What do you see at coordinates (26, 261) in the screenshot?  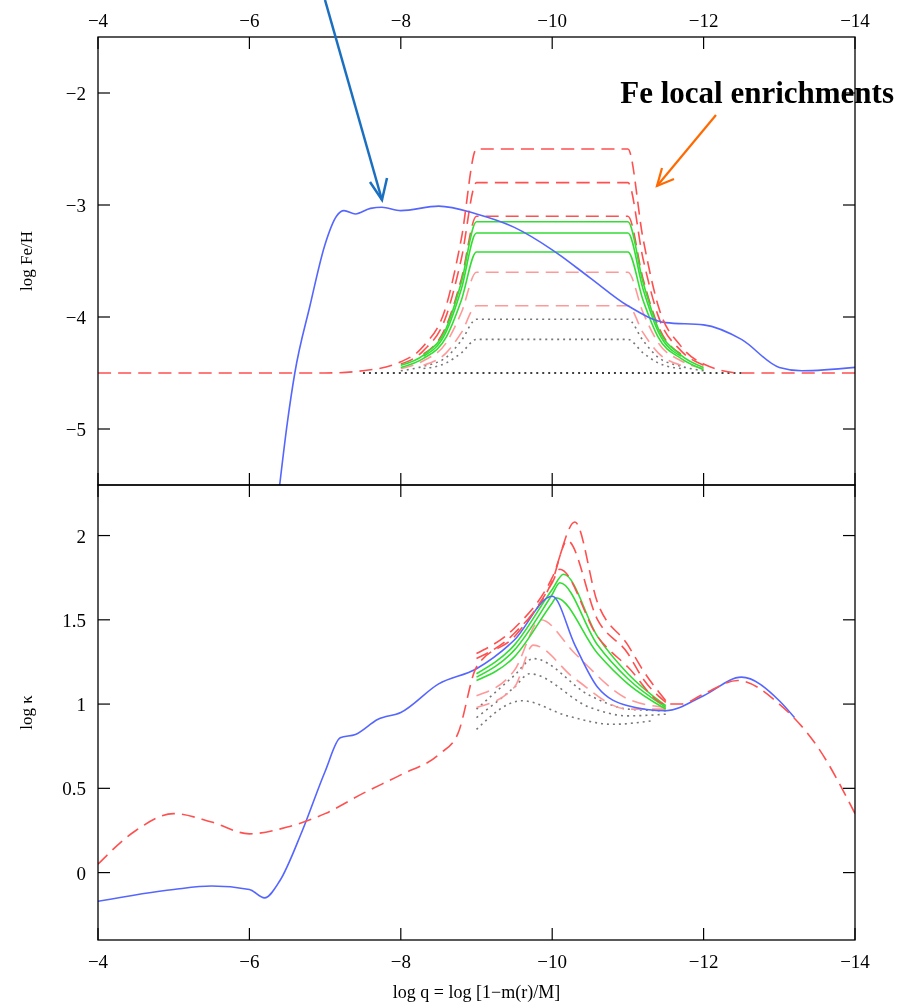 I see `y-axis-title: log Fe/H` at bounding box center [26, 261].